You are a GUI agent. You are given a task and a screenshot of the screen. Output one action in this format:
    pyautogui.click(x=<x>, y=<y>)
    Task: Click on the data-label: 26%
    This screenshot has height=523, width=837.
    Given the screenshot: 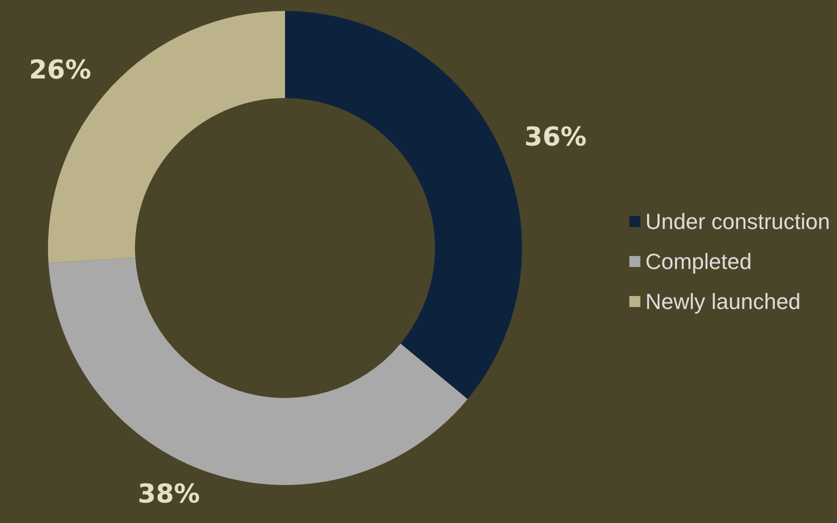 What is the action you would take?
    pyautogui.click(x=60, y=71)
    